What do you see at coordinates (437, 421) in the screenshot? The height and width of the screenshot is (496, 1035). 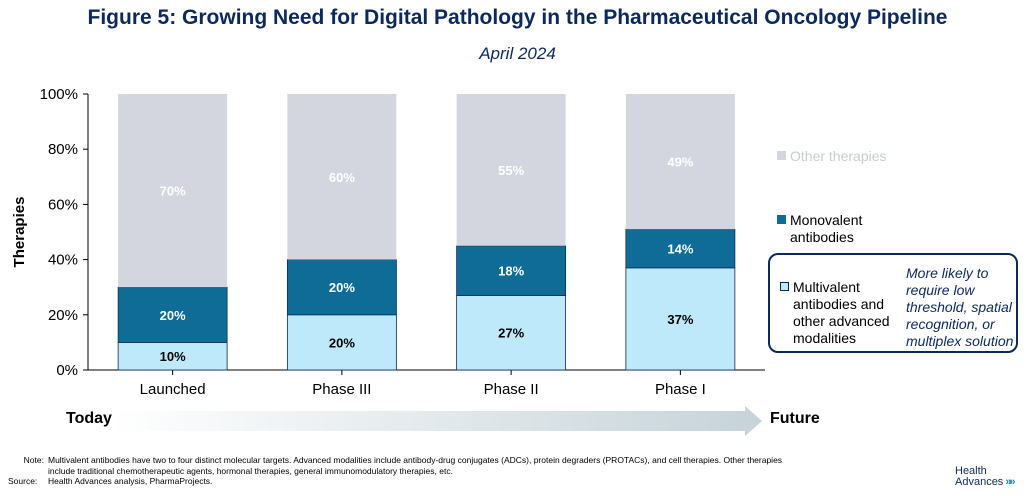 I see `timeline-arrow` at bounding box center [437, 421].